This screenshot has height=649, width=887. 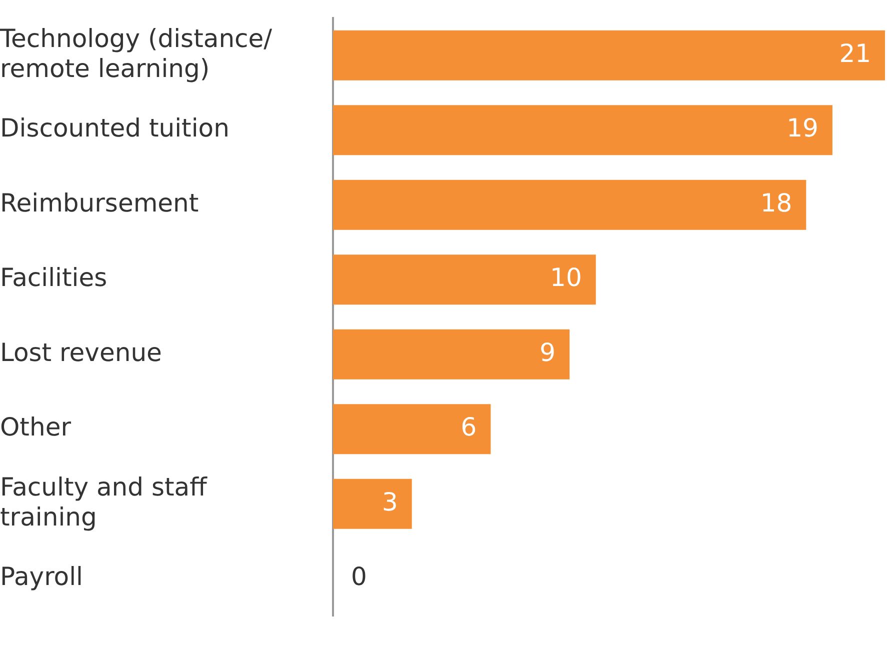 I want to click on data-label: 18, so click(x=776, y=203).